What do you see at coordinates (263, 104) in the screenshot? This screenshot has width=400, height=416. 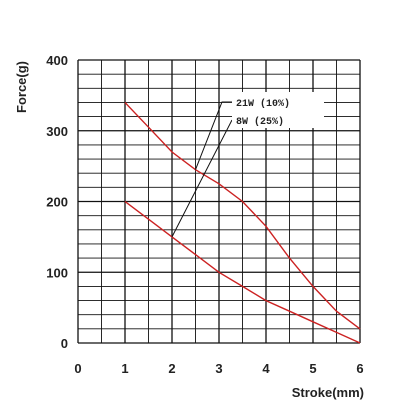 I see `legend-entry-21w: 21W (10%)` at bounding box center [263, 104].